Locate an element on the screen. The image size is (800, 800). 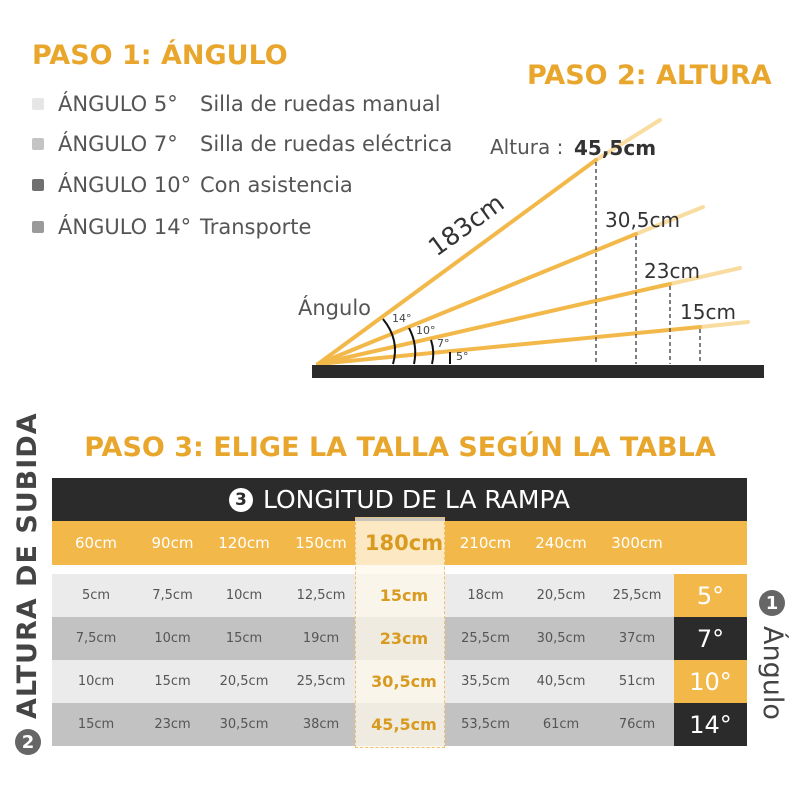
ramp-line-10-faded is located at coordinates (669, 220).